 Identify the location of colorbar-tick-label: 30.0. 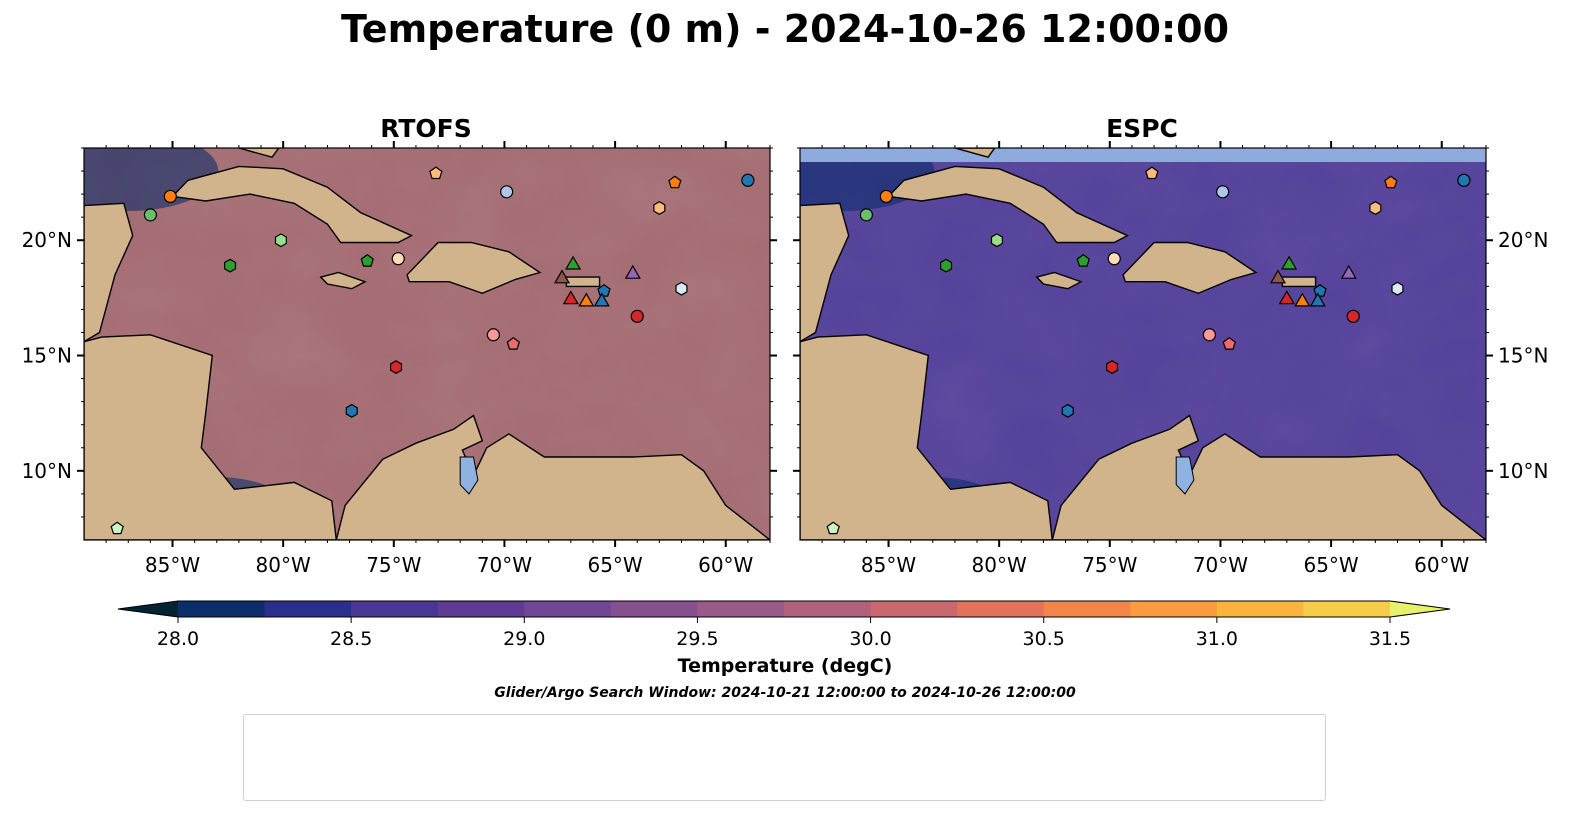
(870, 639).